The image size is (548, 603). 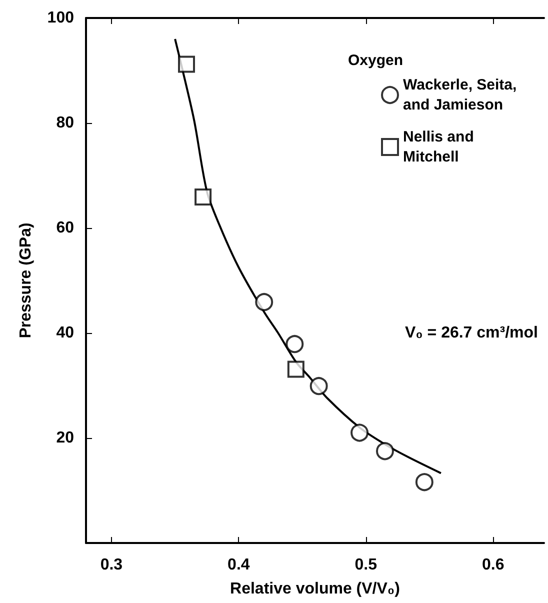 I want to click on y-tick-label: 60, so click(x=65, y=228).